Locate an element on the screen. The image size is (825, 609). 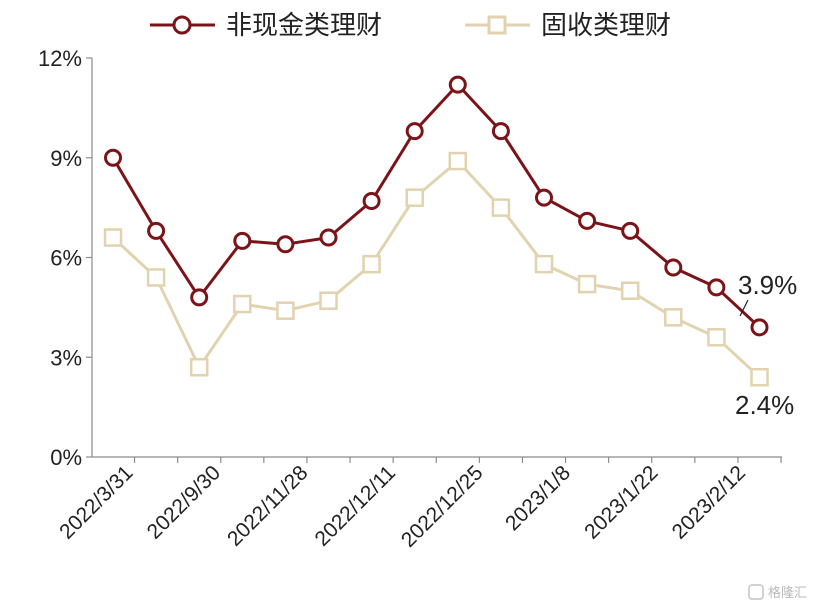
legend-item-series-1: 非现金类理财 is located at coordinates (266, 26).